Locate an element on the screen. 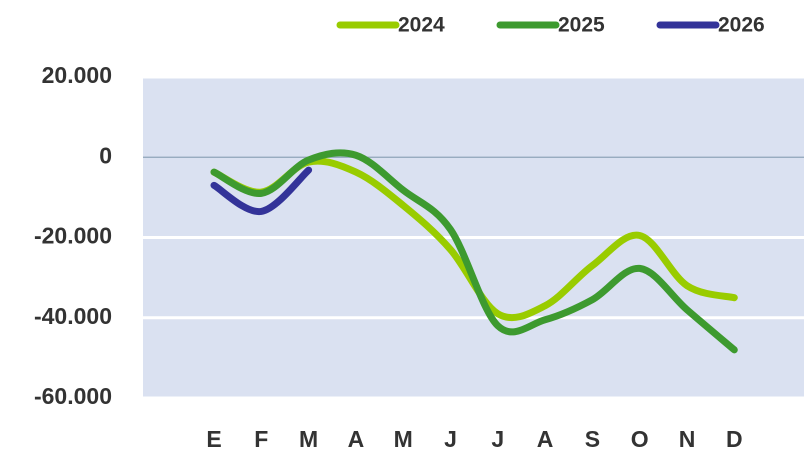  legend-label: 2026 is located at coordinates (741, 25).